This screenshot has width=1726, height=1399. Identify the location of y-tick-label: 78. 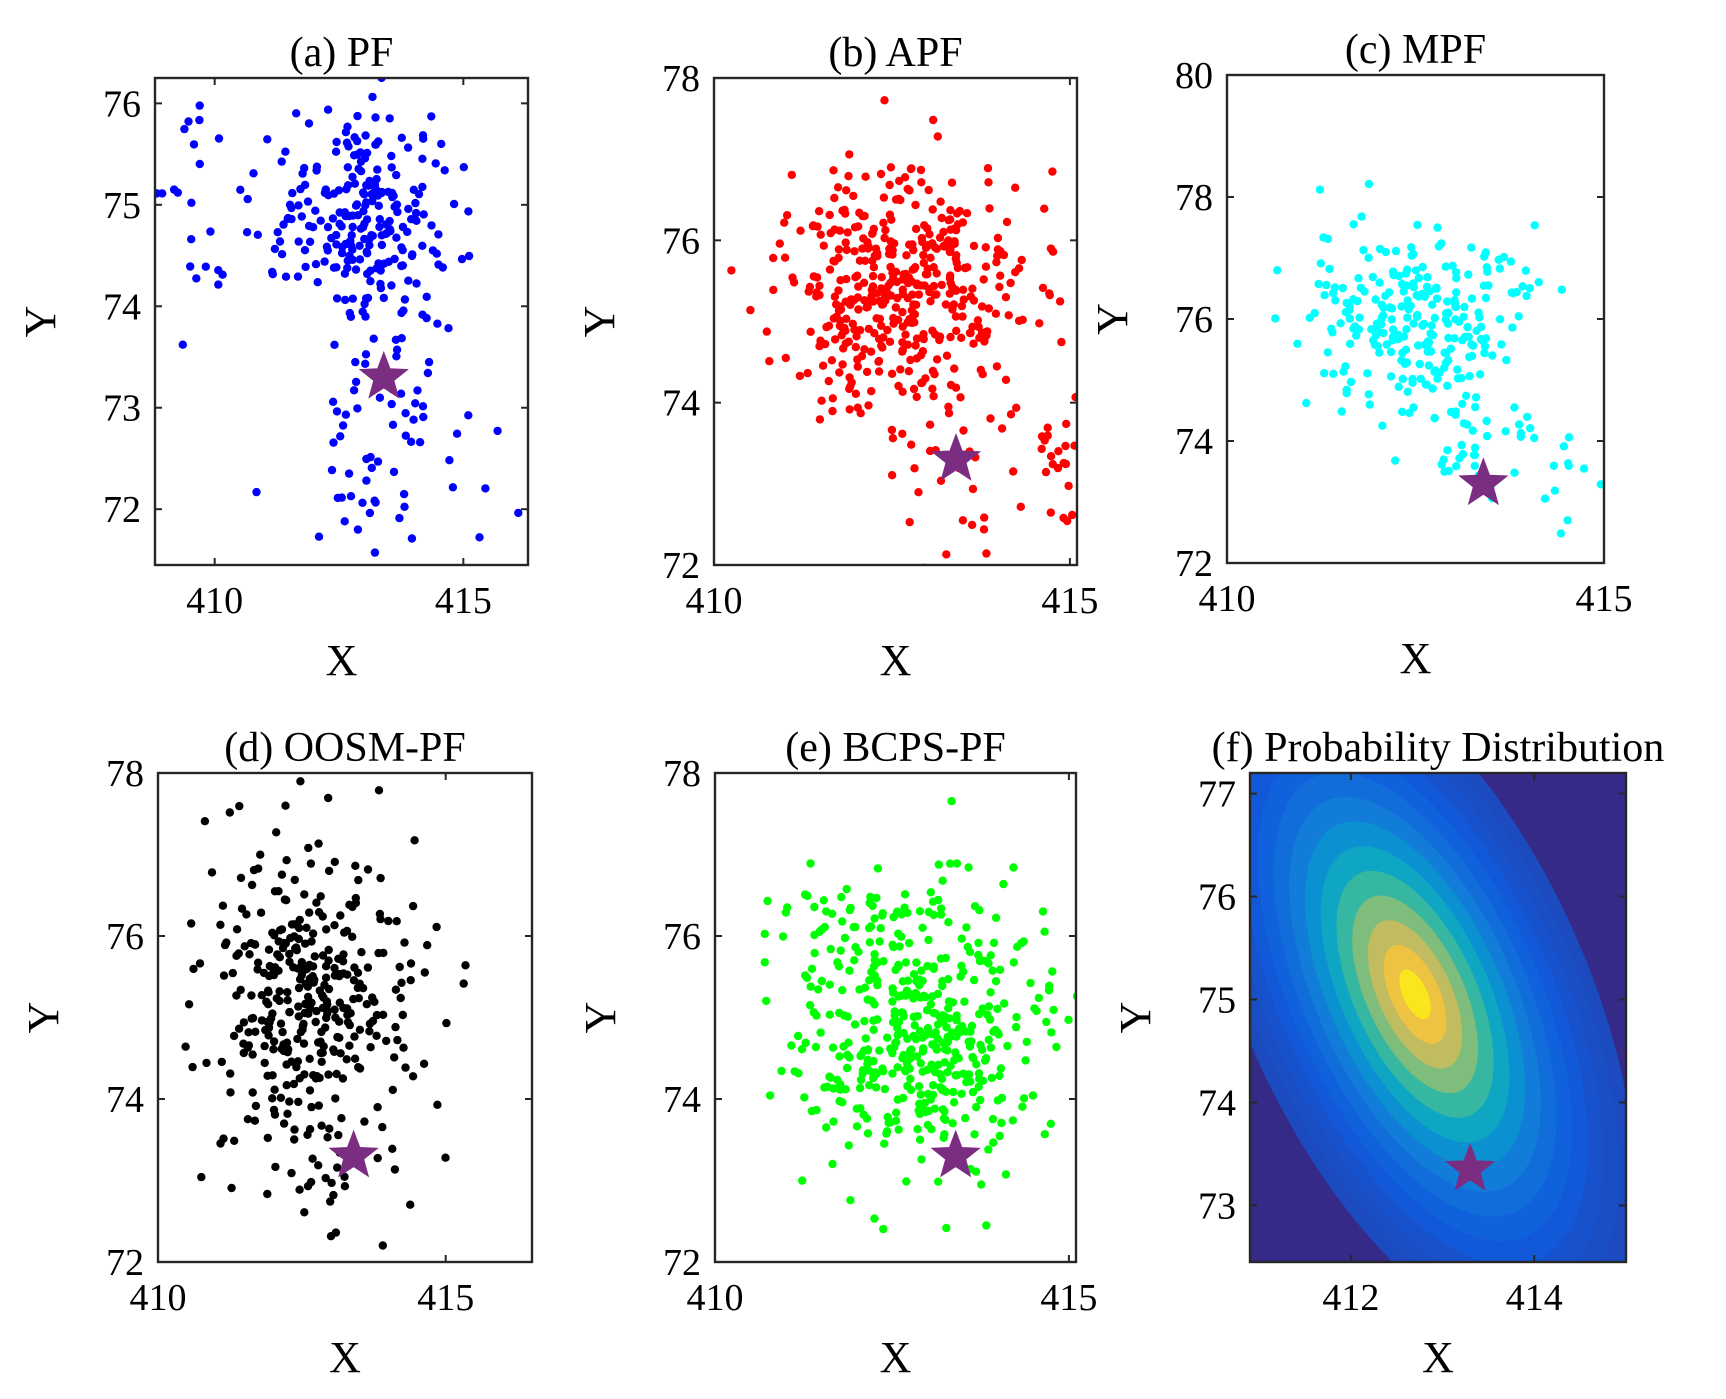
(681, 79).